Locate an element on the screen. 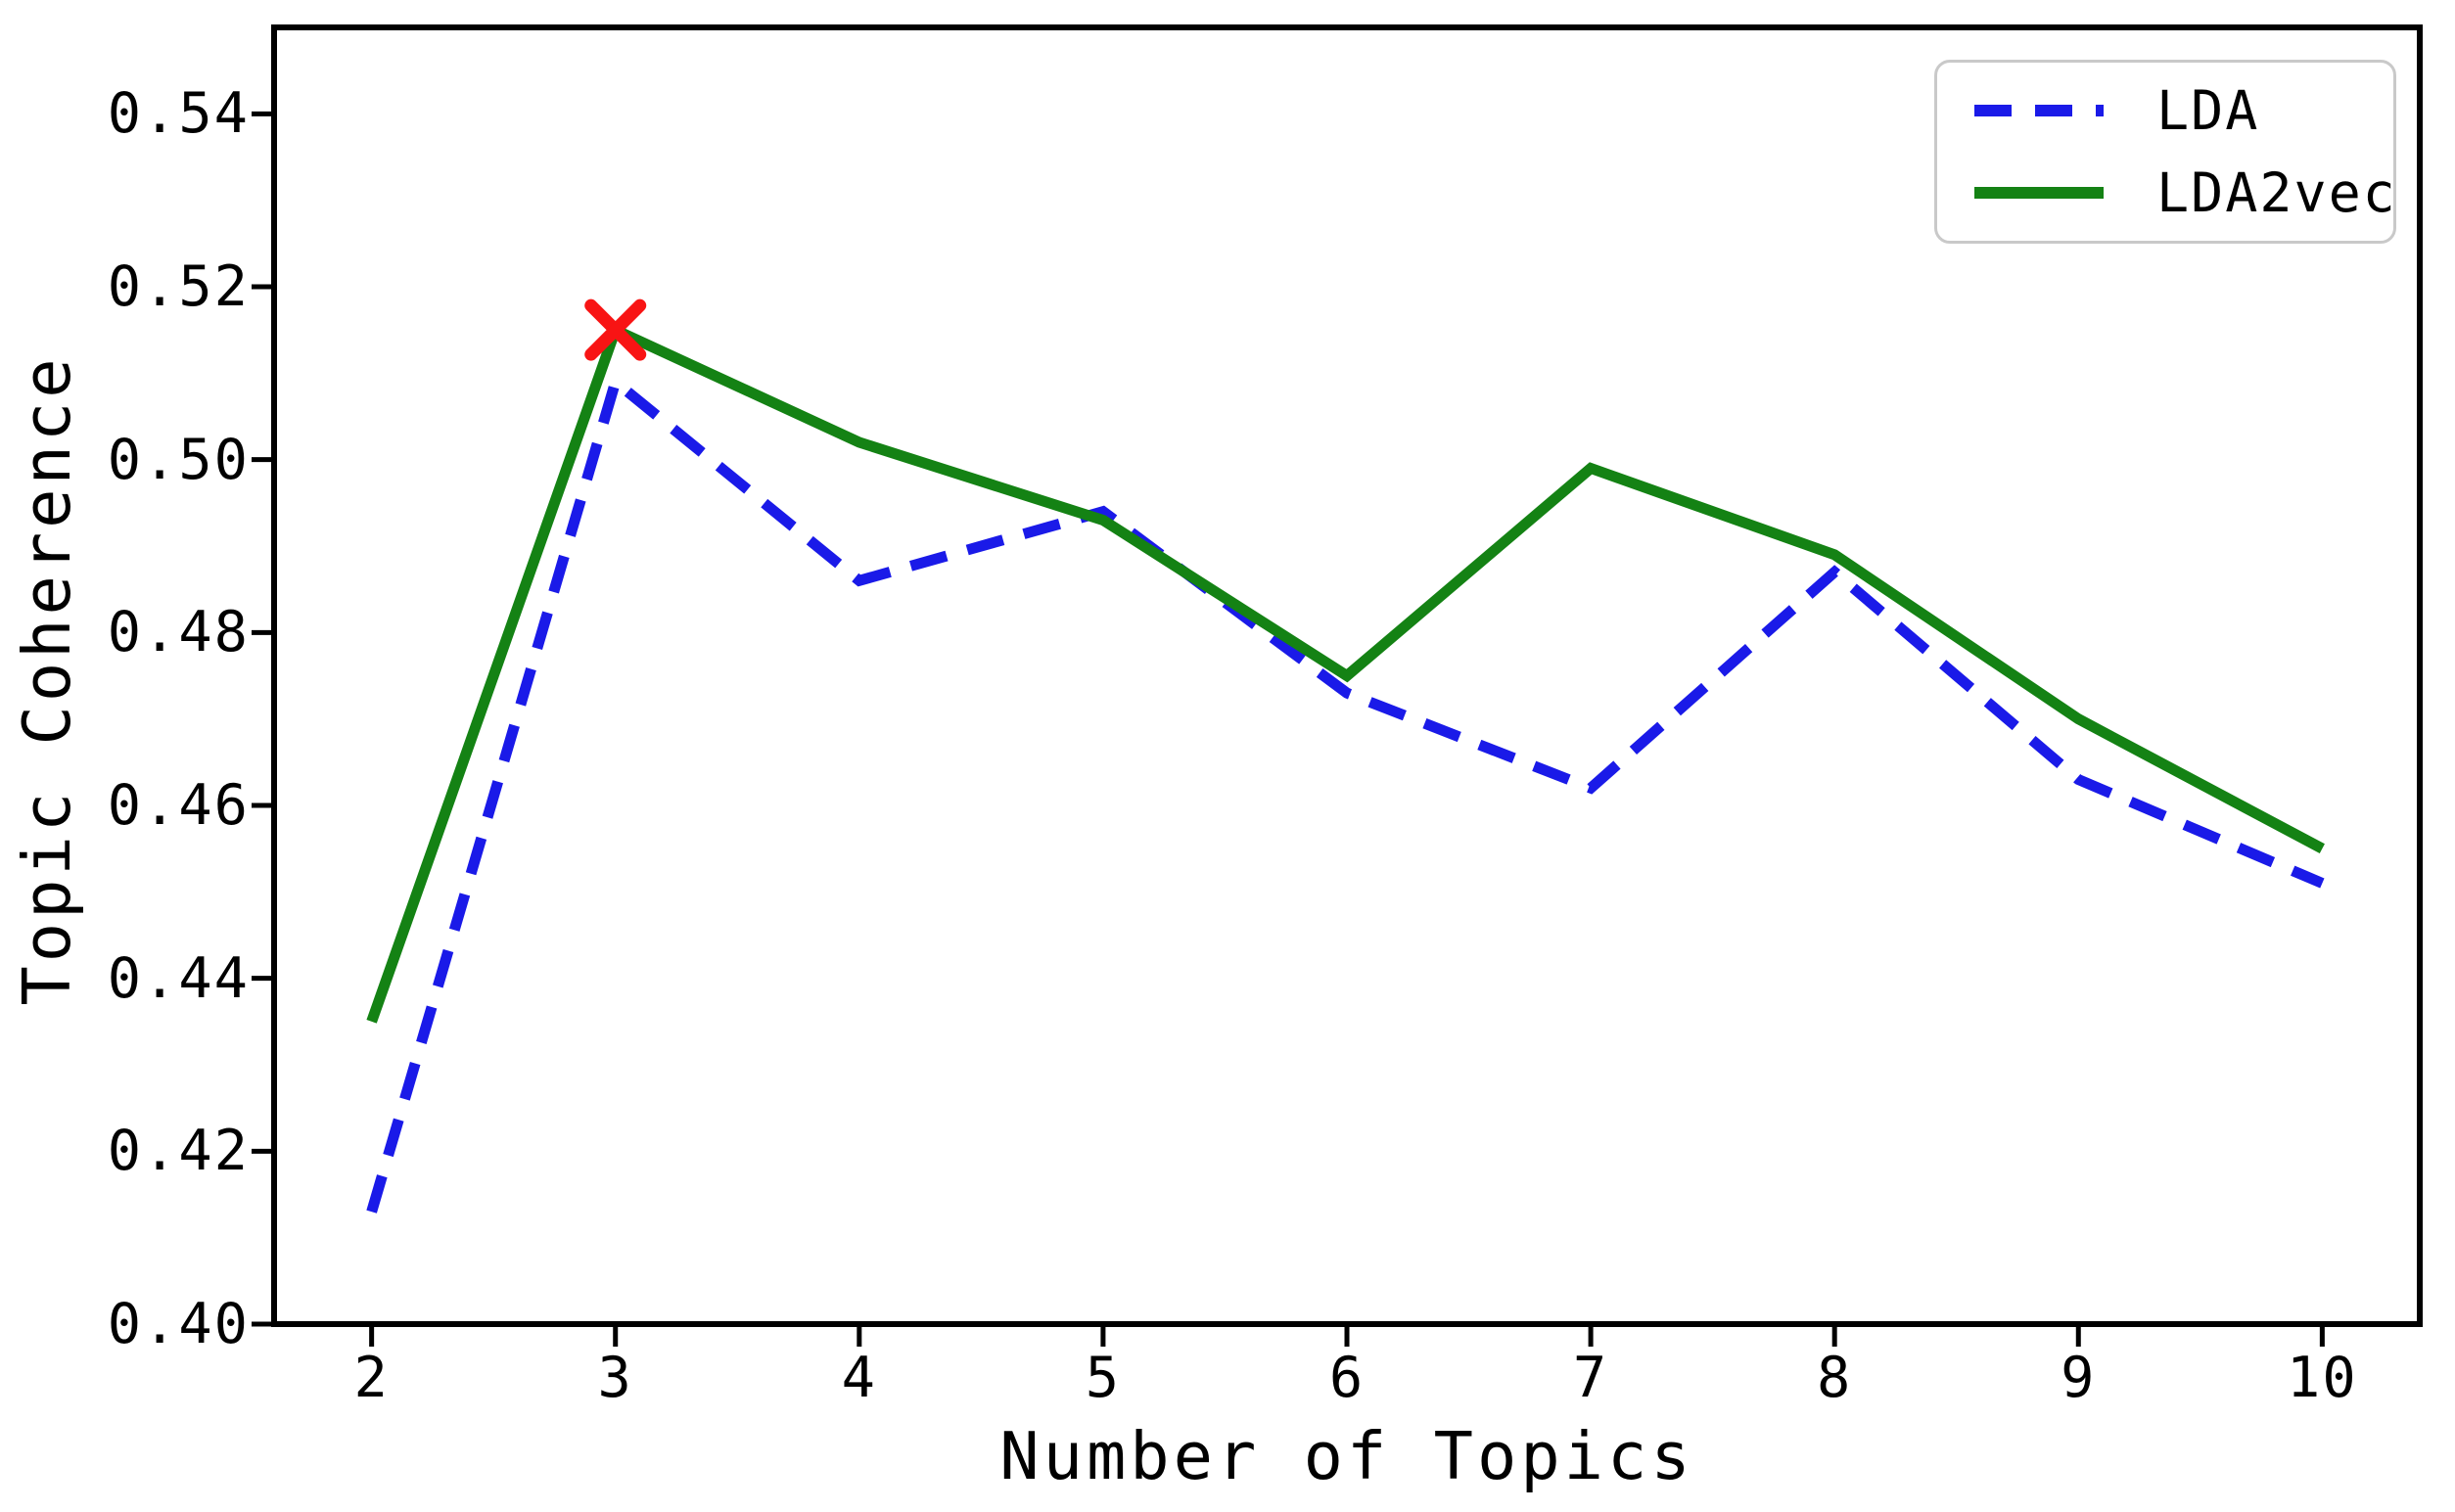  y-tick-label: 0.52 is located at coordinates (178, 286).